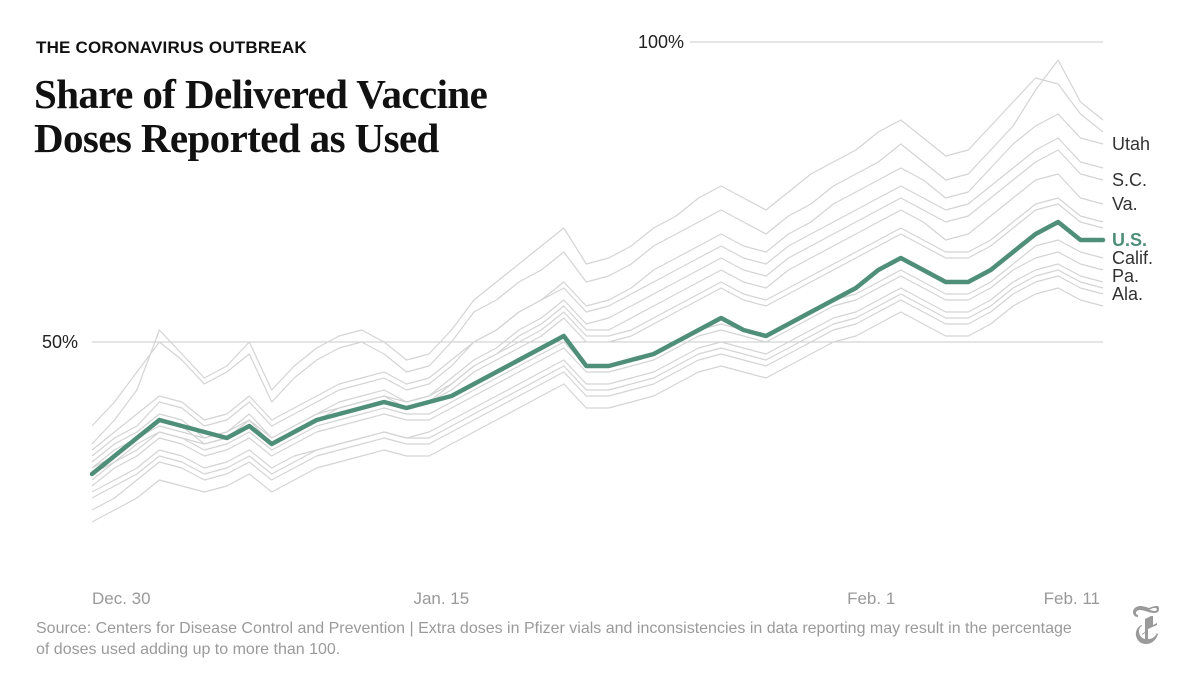  Describe the element at coordinates (171, 47) in the screenshot. I see `kicker: THE CORONAVIRUS OUTBREAK` at that location.